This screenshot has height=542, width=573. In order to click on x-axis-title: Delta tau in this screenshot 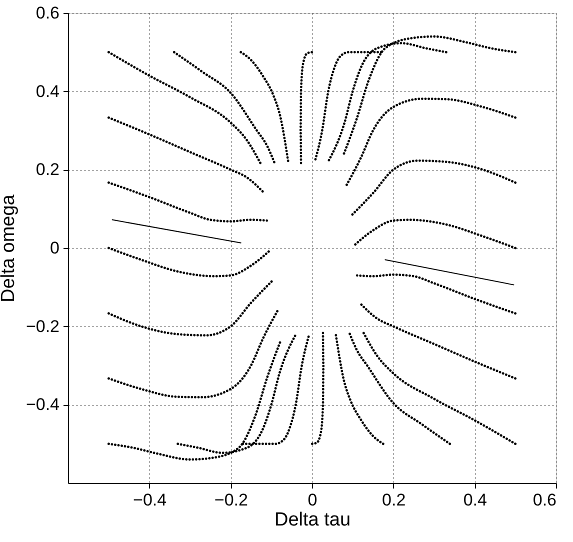, I will do `click(312, 520)`.